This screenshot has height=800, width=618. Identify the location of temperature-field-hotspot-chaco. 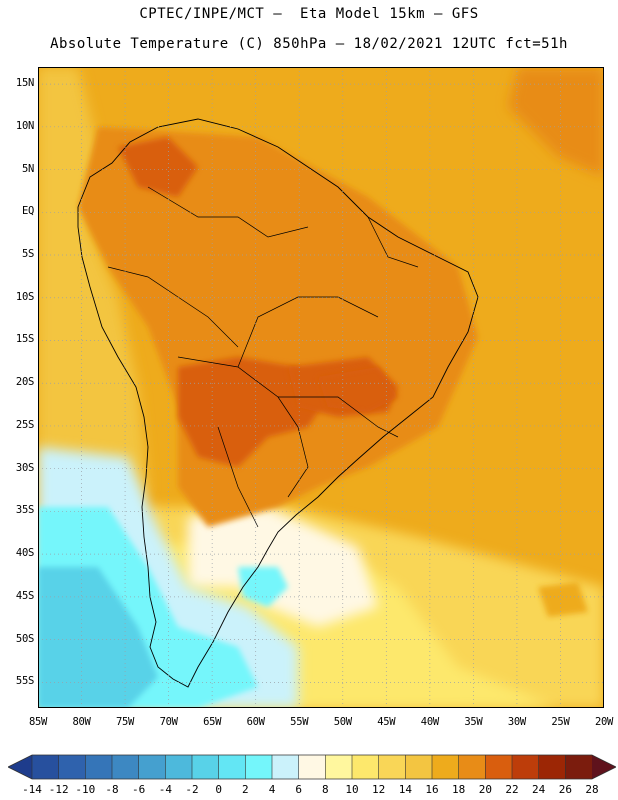
(253, 412).